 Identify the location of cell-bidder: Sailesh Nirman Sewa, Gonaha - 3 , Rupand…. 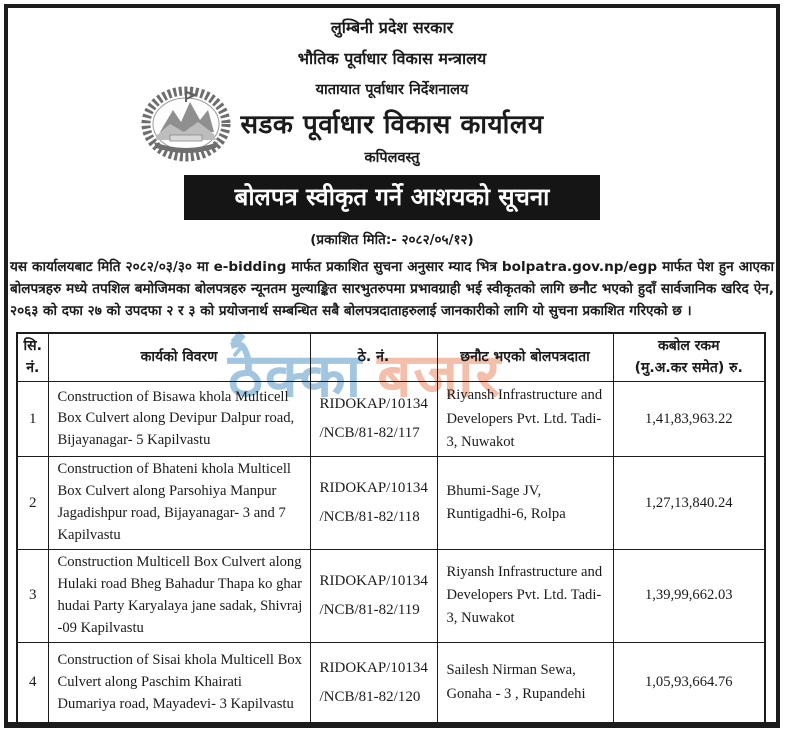
(525, 683).